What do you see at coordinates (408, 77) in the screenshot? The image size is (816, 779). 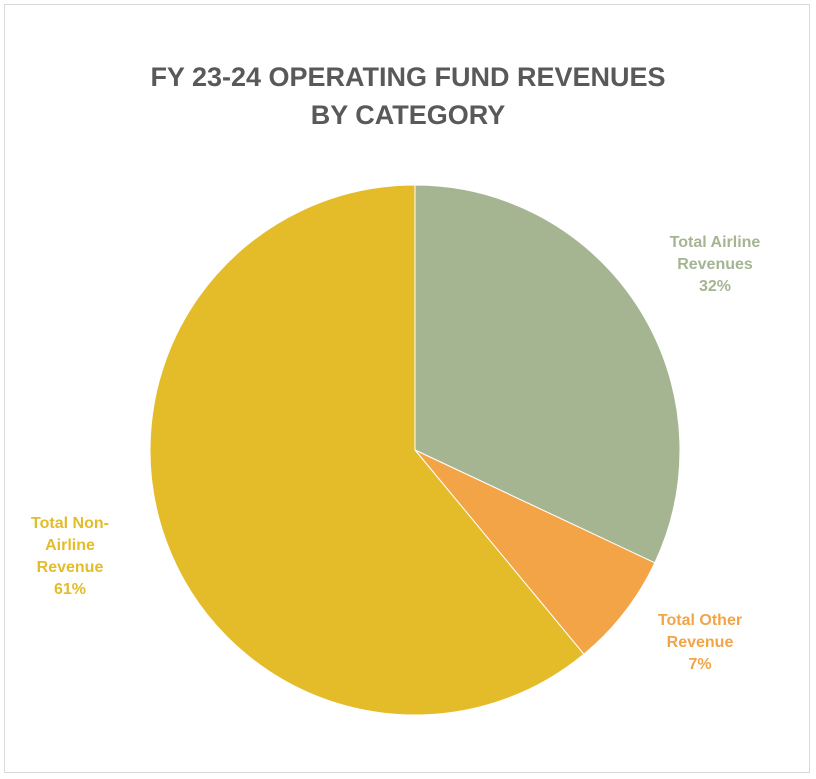 I see `chart-title: FY 23-24 OPERATING FUND REVENUES` at bounding box center [408, 77].